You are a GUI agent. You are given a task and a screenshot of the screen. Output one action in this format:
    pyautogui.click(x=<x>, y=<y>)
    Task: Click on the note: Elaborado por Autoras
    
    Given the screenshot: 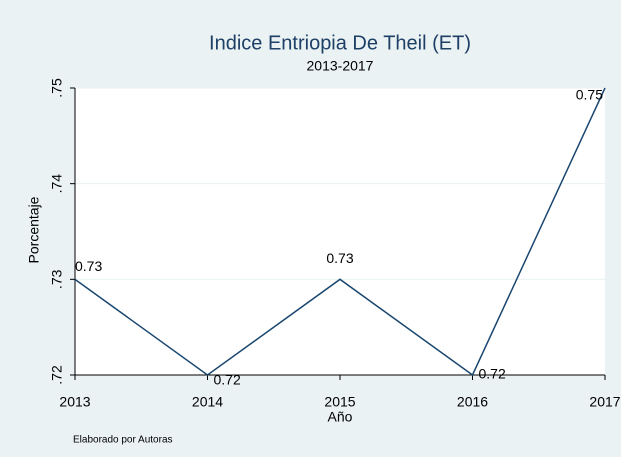 What is the action you would take?
    pyautogui.click(x=123, y=440)
    